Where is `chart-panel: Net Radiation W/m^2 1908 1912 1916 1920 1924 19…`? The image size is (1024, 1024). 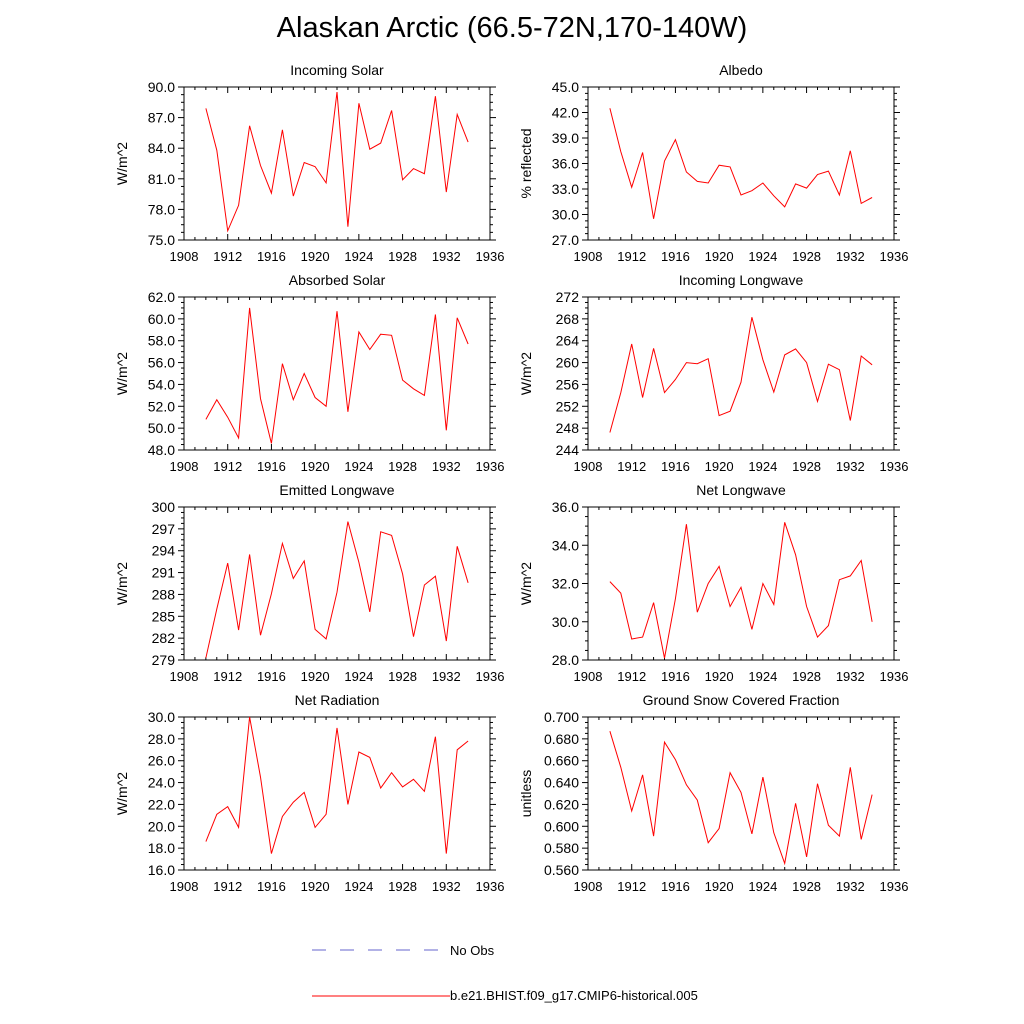
chart-panel: Net Radiation W/m^2 1908 1912 1916 1920 1924 19… is located at coordinates (309, 793).